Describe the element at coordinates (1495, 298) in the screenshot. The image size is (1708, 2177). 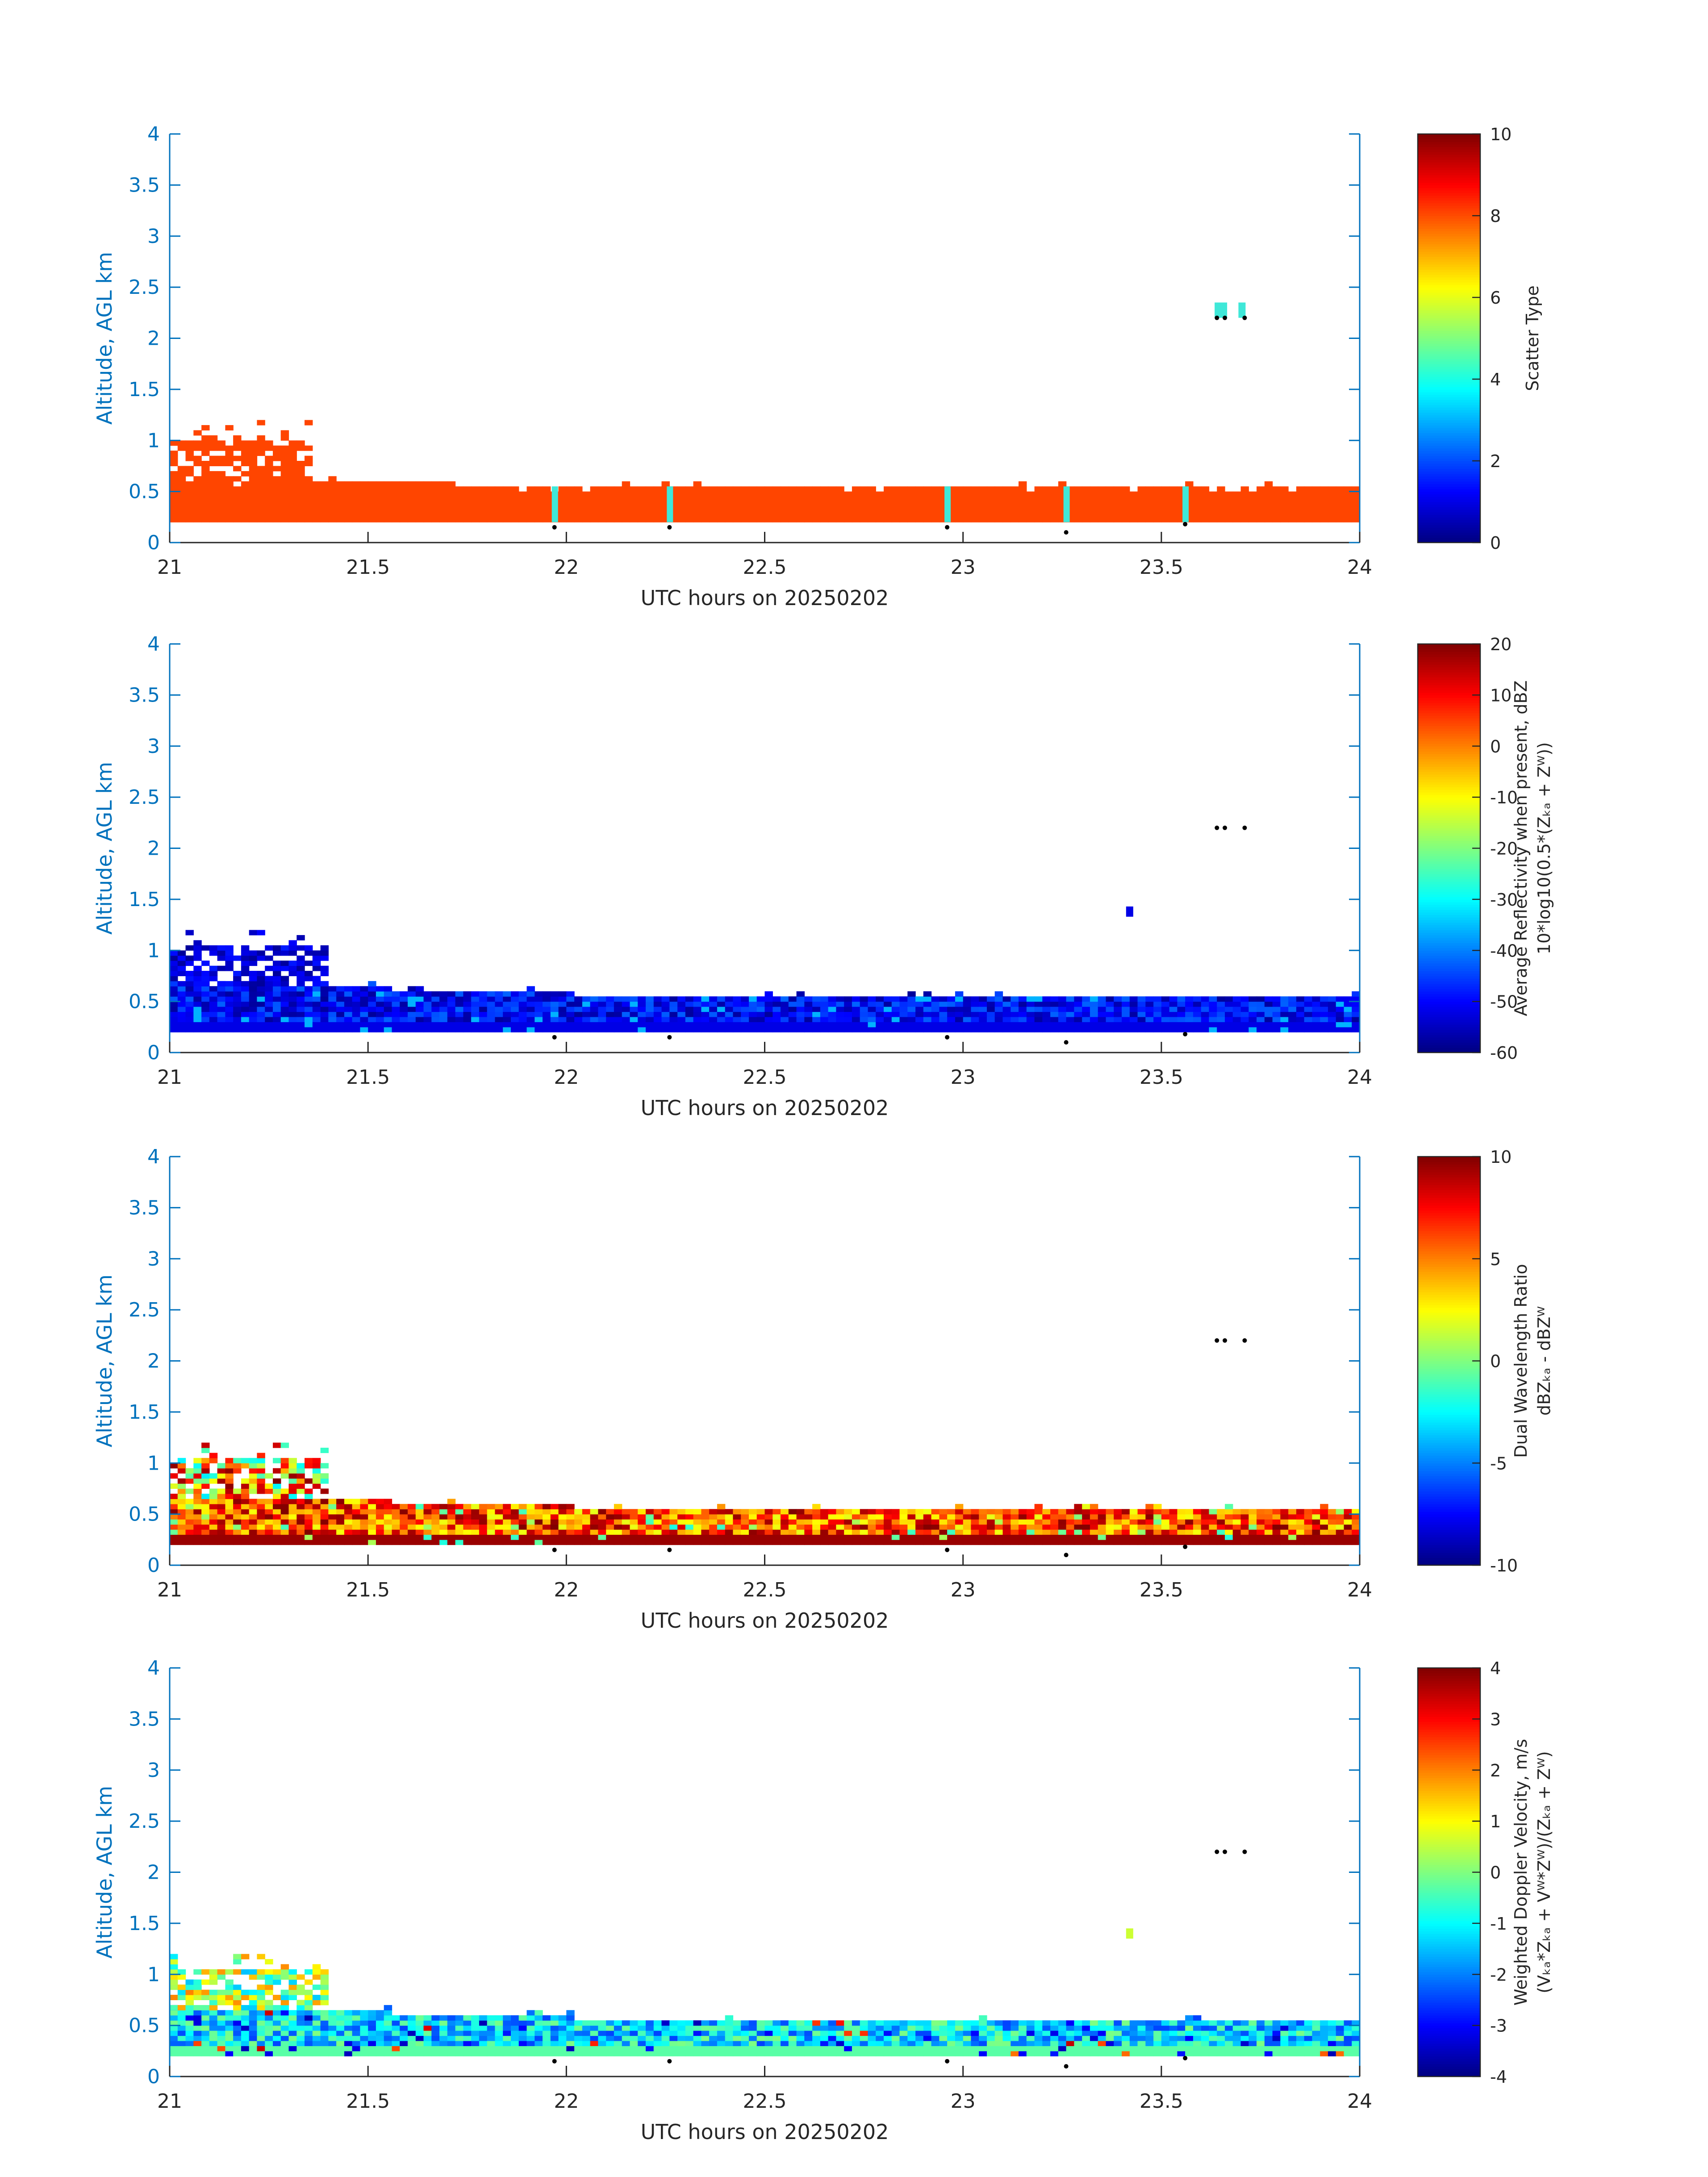
I see `colorbar-tick-label: 6` at that location.